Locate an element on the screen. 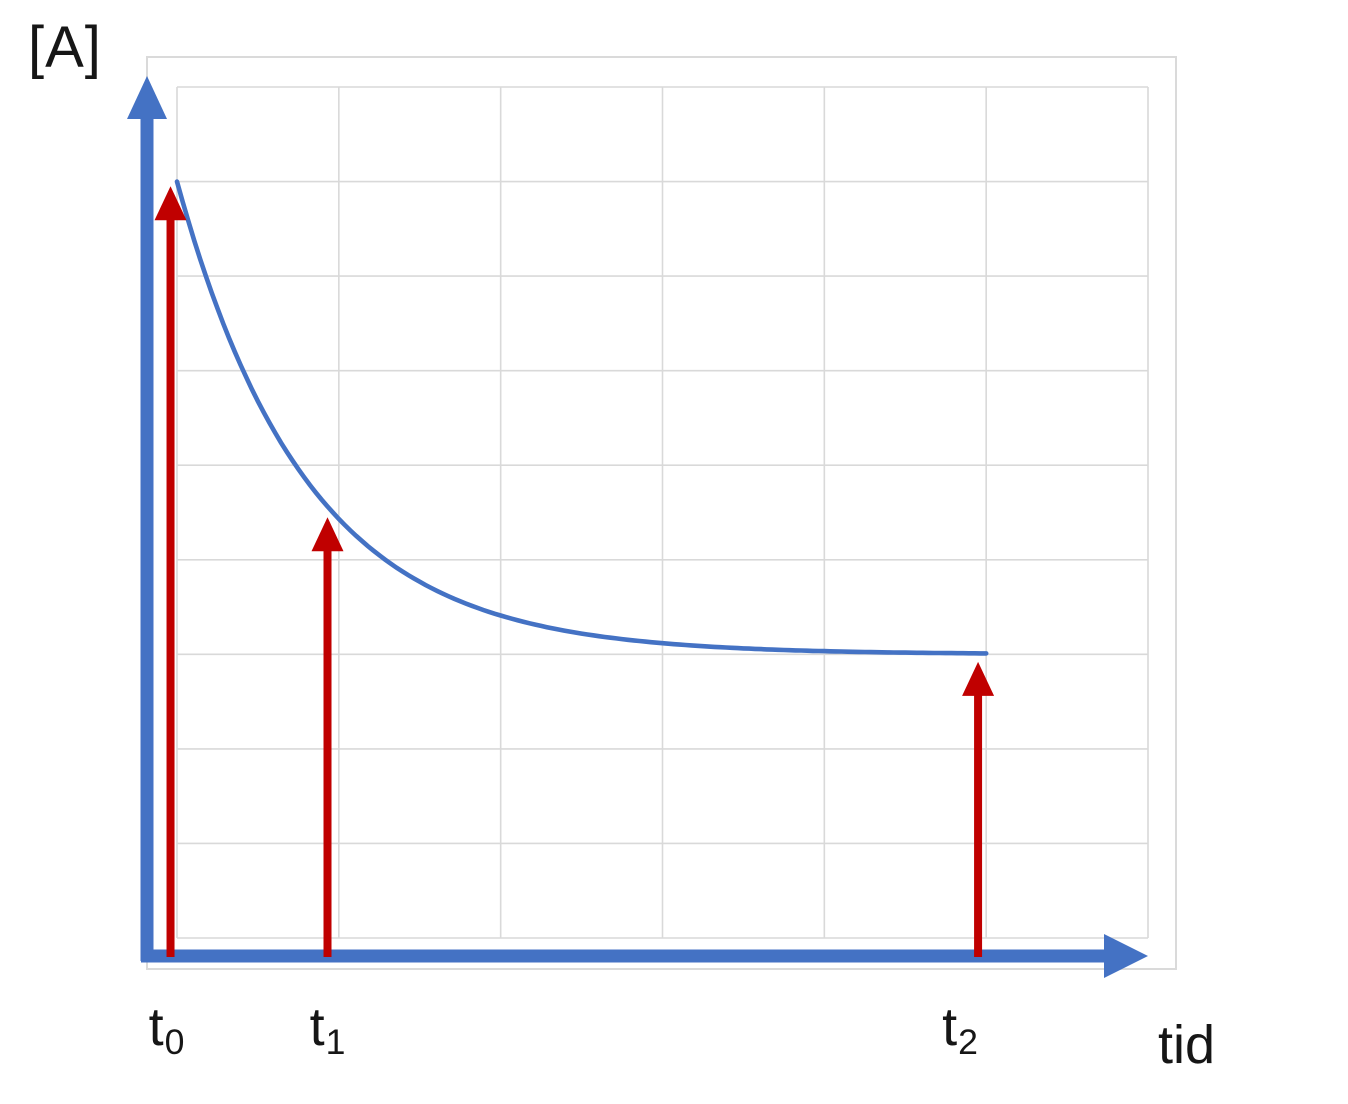  marker-arrowhead-icon-t0 is located at coordinates (170, 203).